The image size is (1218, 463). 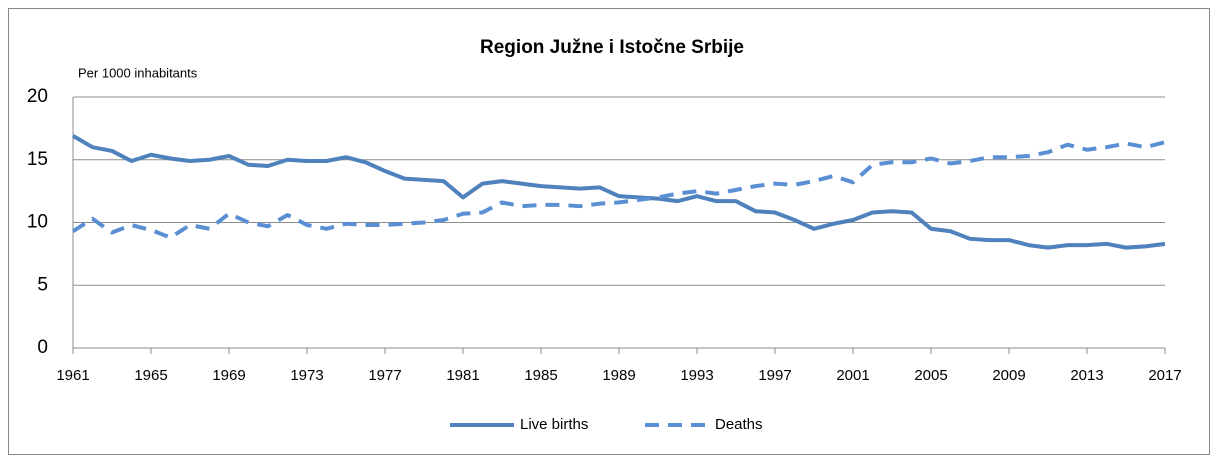 What do you see at coordinates (306, 375) in the screenshot?
I see `x-tick-label: 1973` at bounding box center [306, 375].